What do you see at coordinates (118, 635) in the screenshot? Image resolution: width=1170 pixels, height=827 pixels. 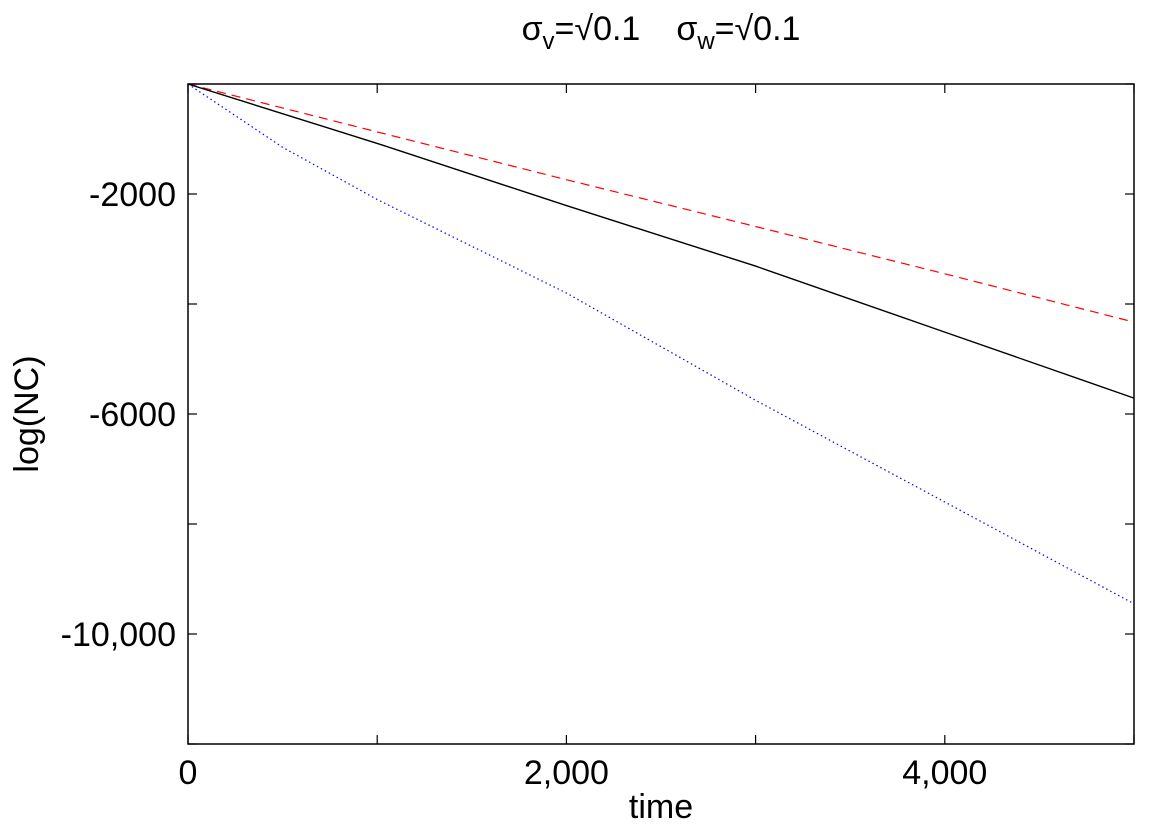 I see `y-tick-label: -10,000` at bounding box center [118, 635].